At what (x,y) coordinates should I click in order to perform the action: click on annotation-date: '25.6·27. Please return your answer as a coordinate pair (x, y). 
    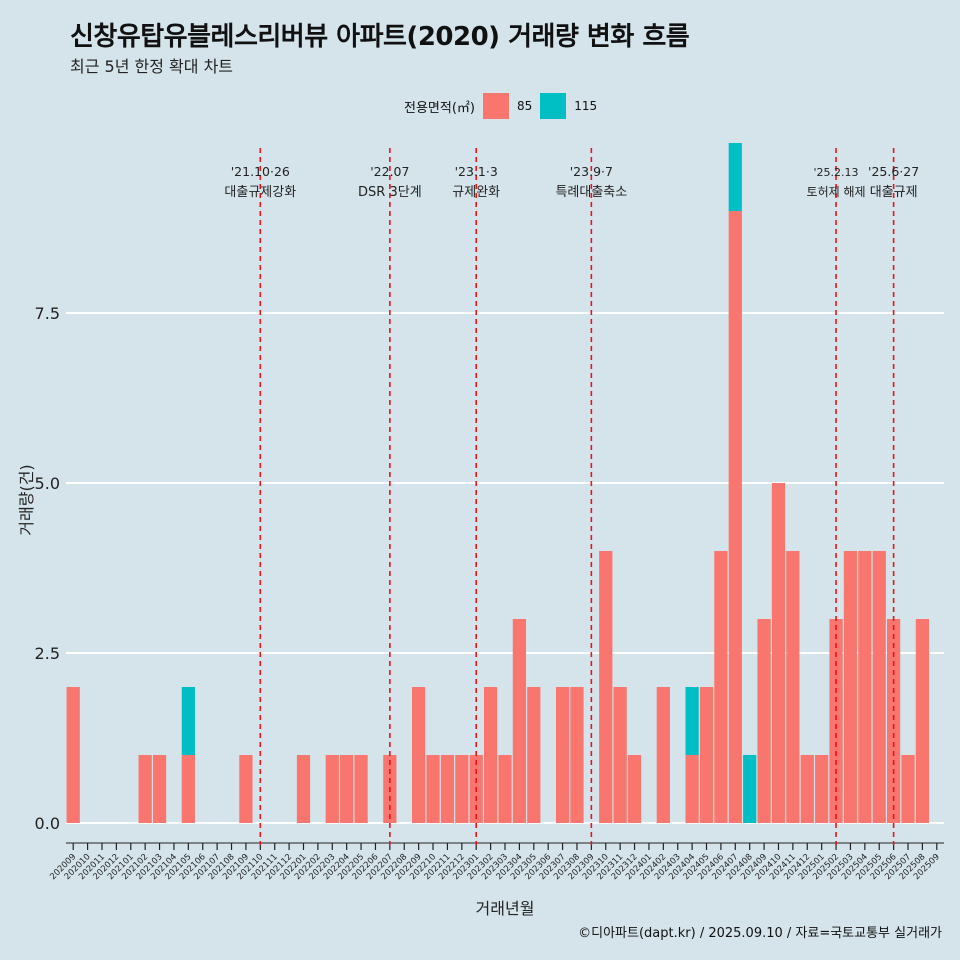
    Looking at the image, I should click on (893, 171).